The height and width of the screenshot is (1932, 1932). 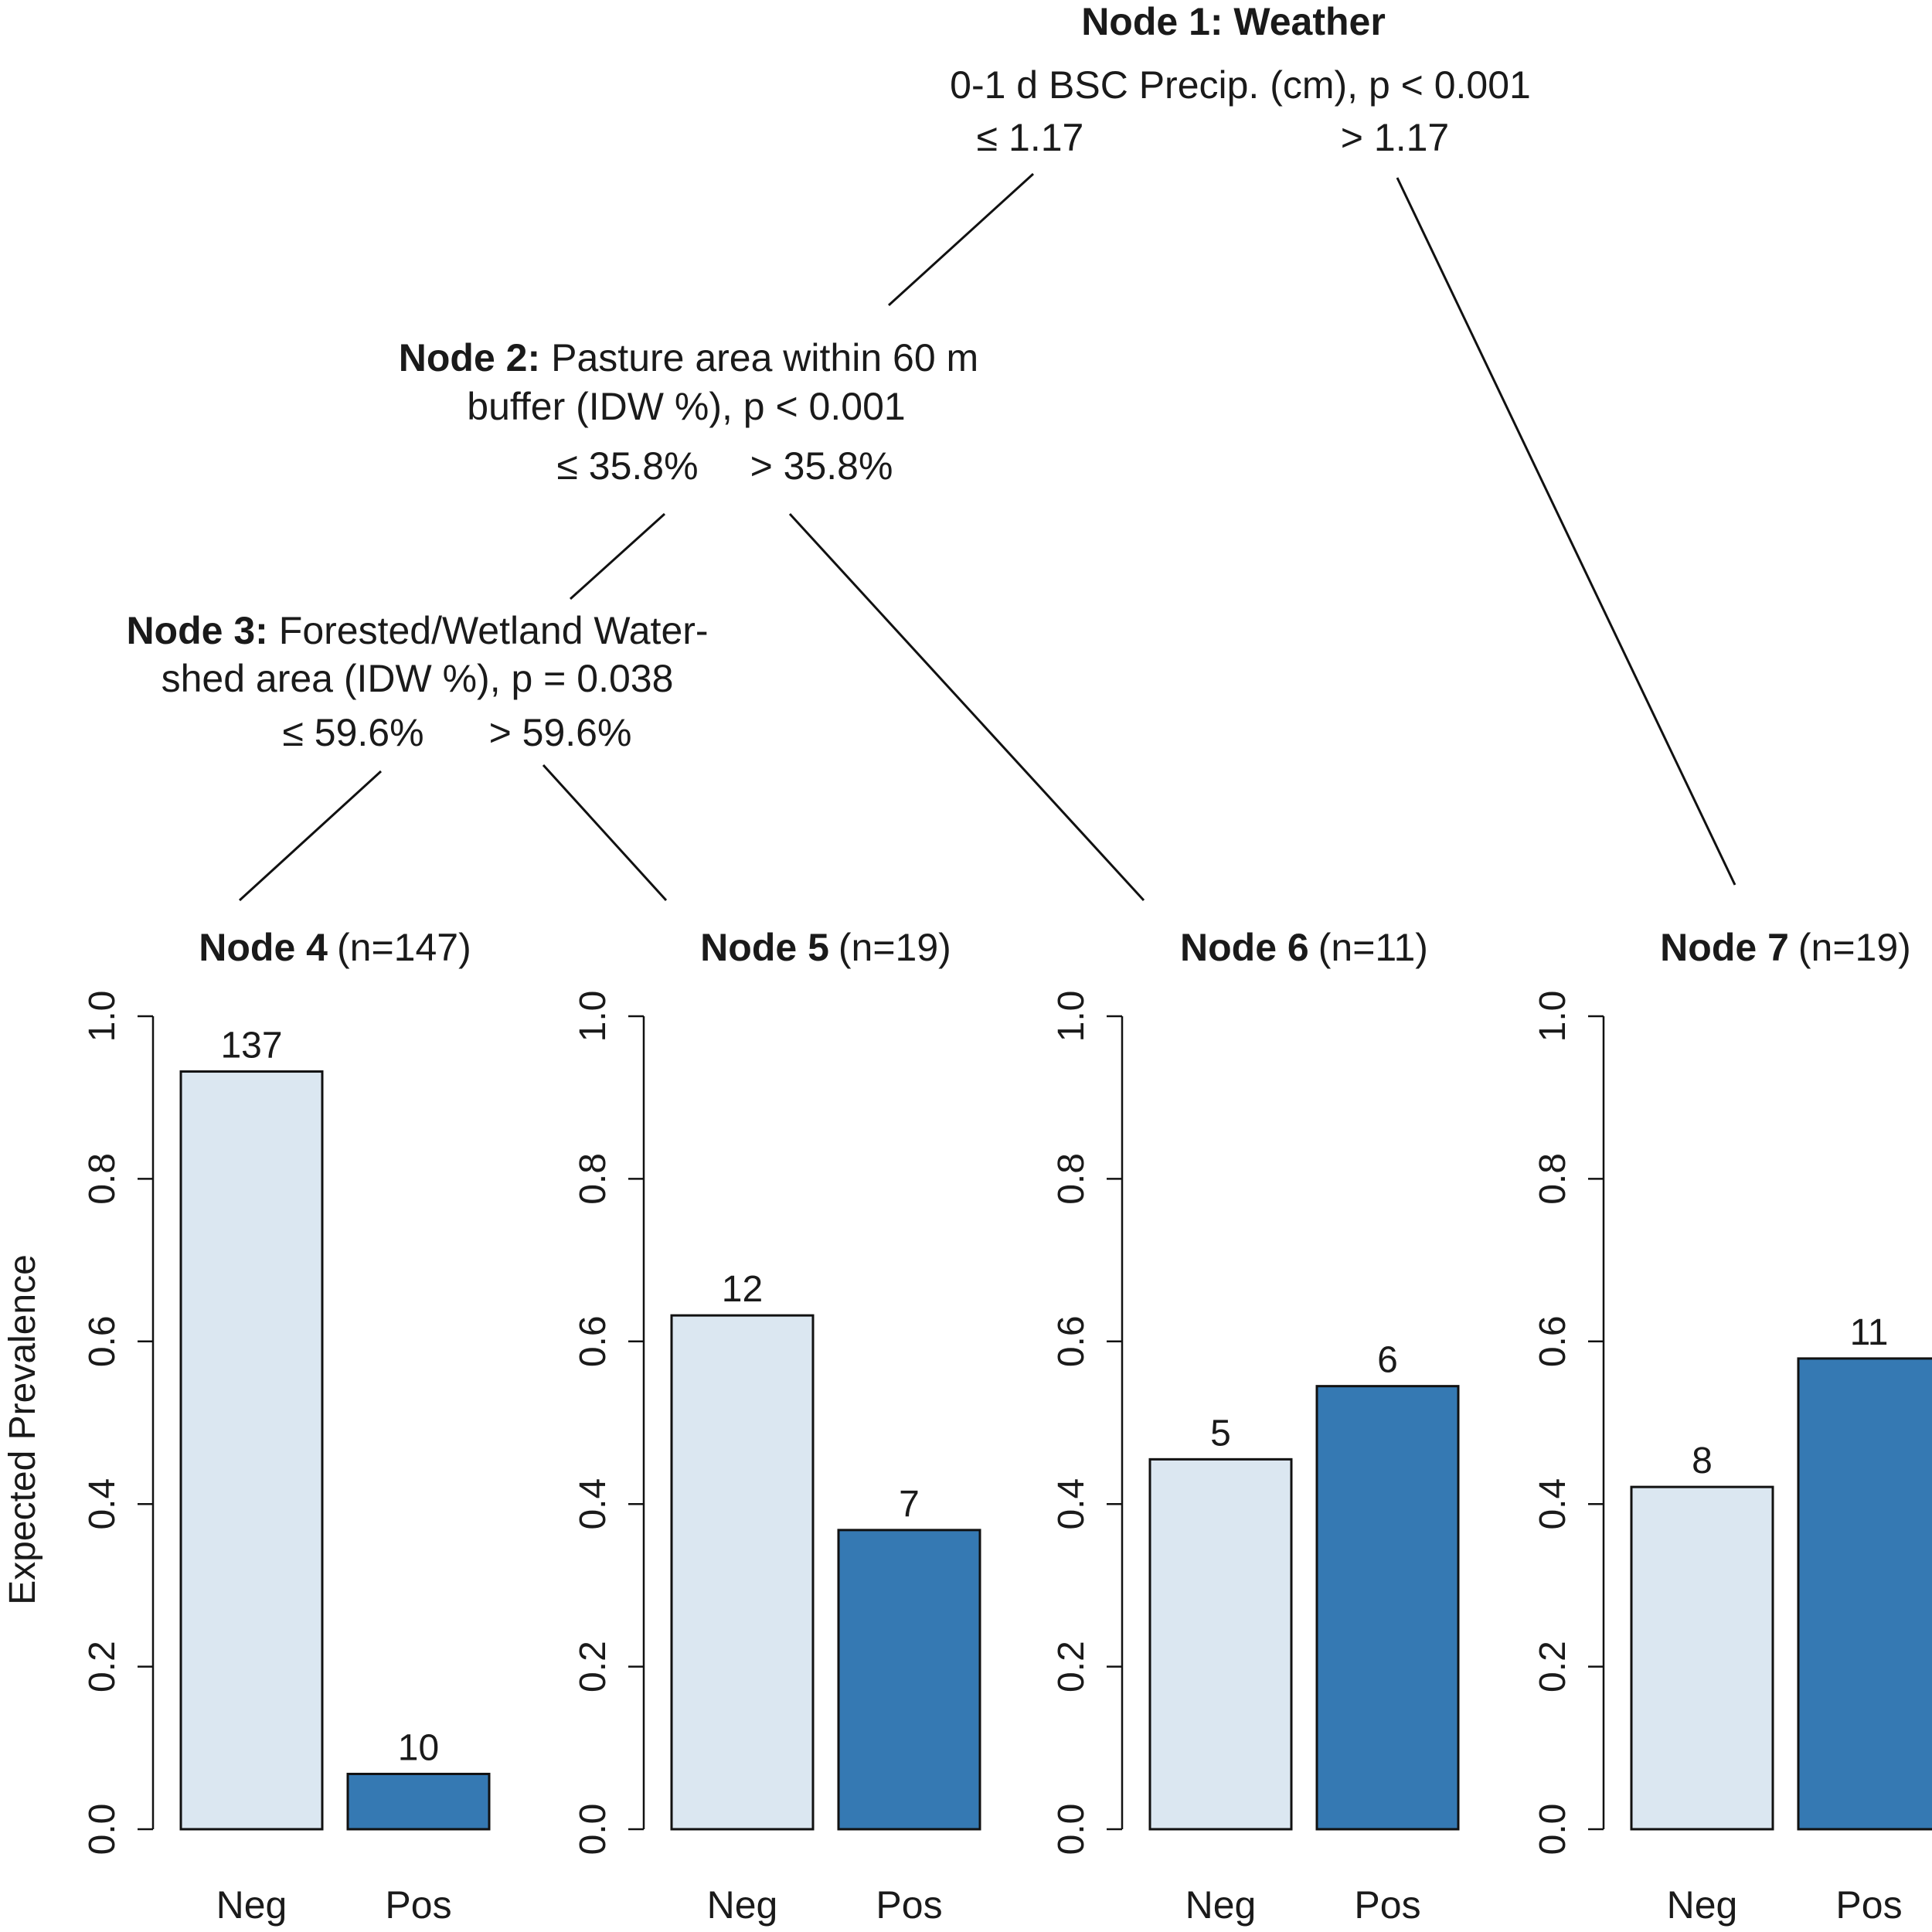 I want to click on edge-node1-node7, so click(x=1566, y=532).